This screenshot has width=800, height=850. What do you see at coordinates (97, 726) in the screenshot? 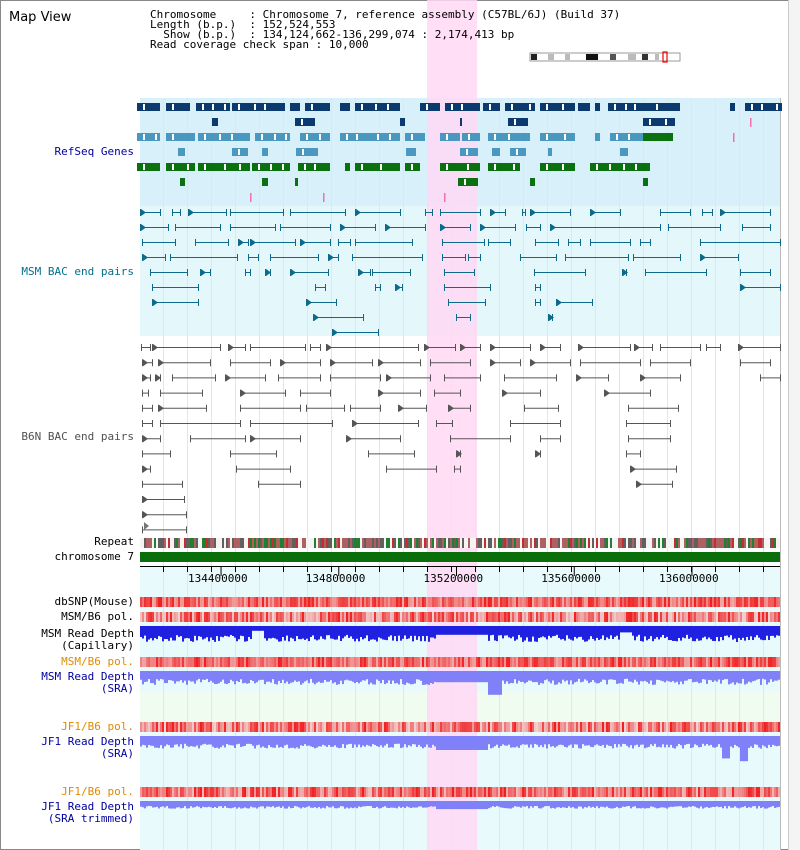
I see `track-label-jf1-b6-pol: JF1/B6 pol.` at bounding box center [97, 726].